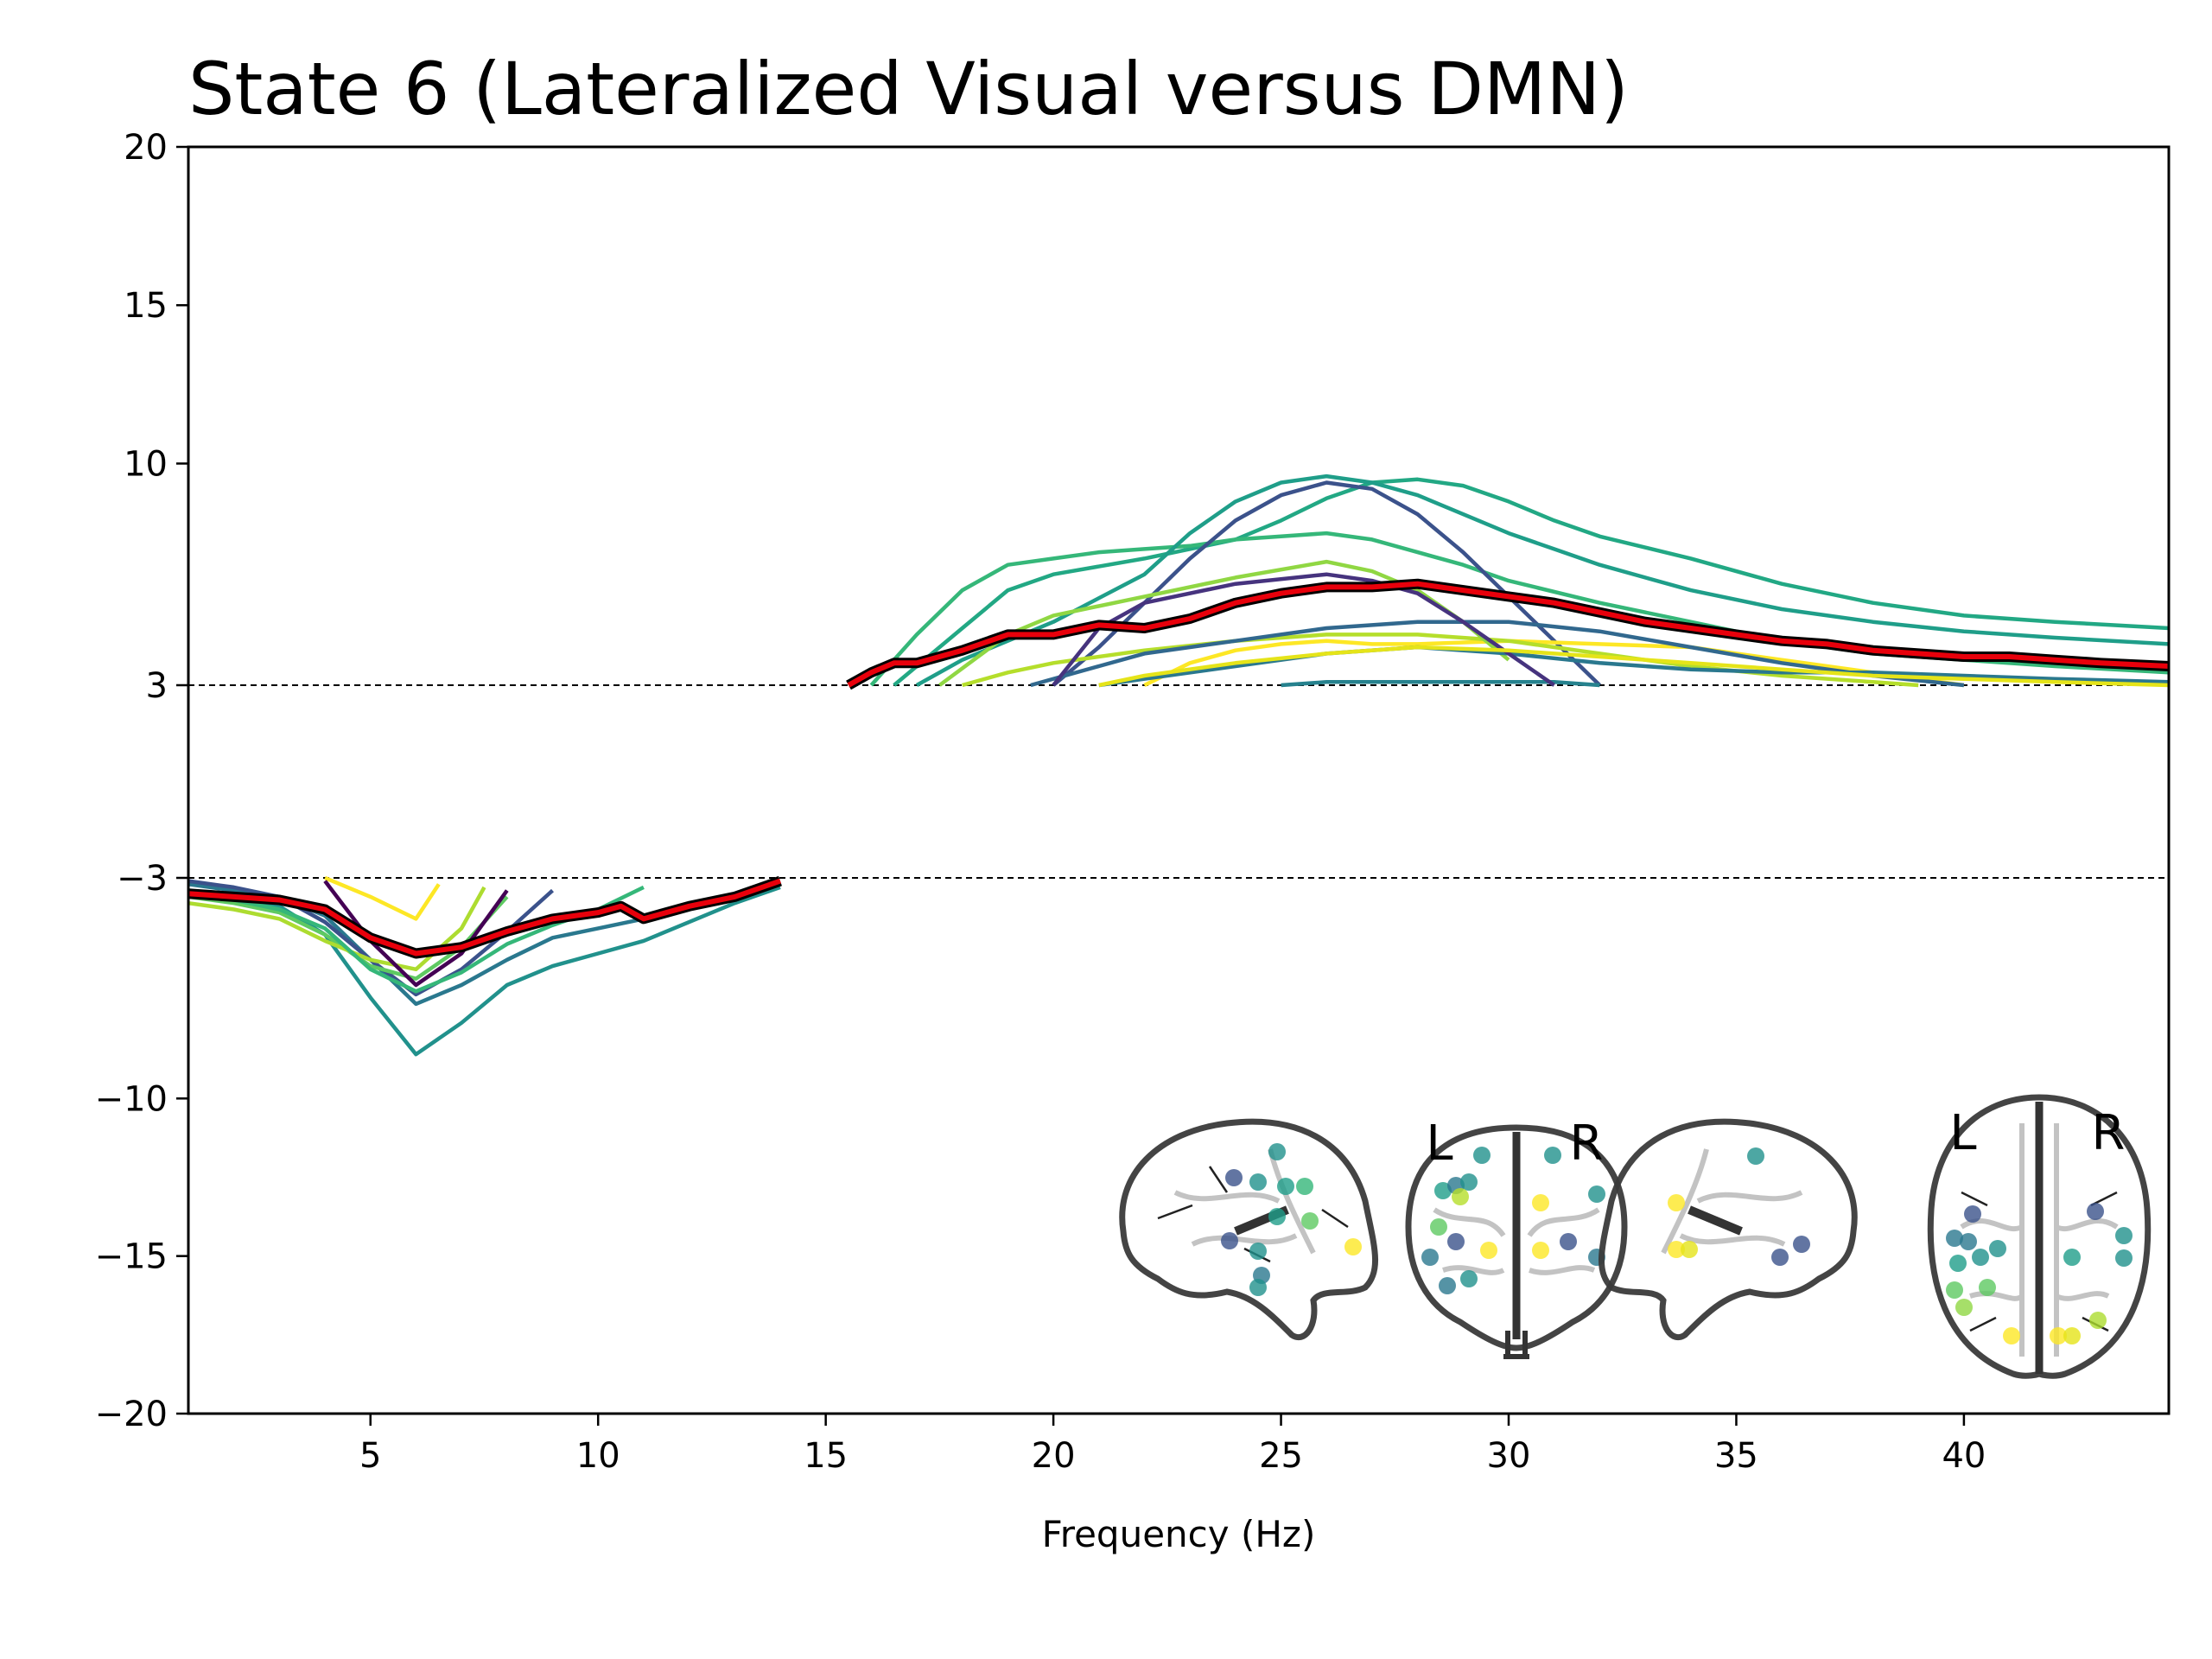 The image size is (2212, 1659). What do you see at coordinates (1439, 1144) in the screenshot?
I see `brain-label-left-coronal: L` at bounding box center [1439, 1144].